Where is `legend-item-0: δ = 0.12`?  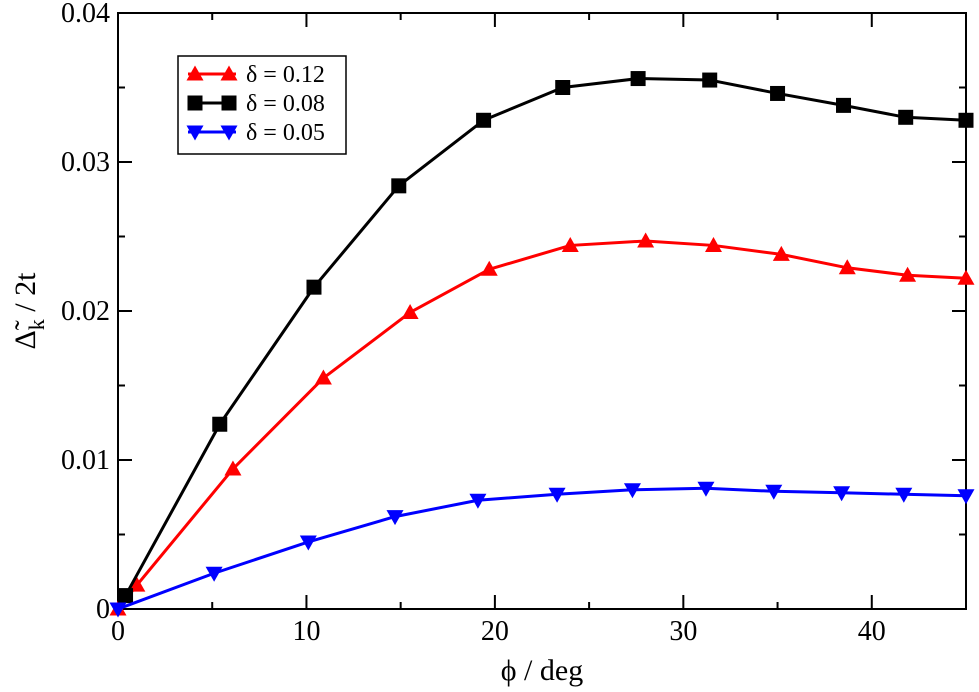 legend-item-0: δ = 0.12 is located at coordinates (255, 75).